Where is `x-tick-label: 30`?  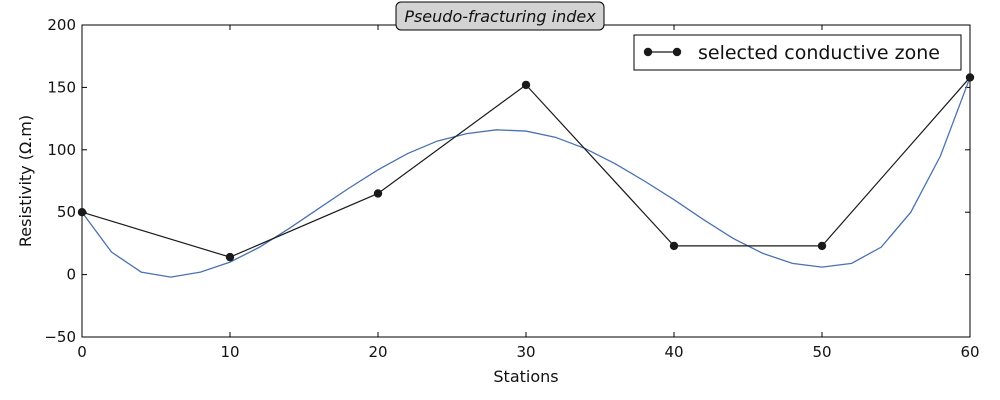
x-tick-label: 30 is located at coordinates (525, 352).